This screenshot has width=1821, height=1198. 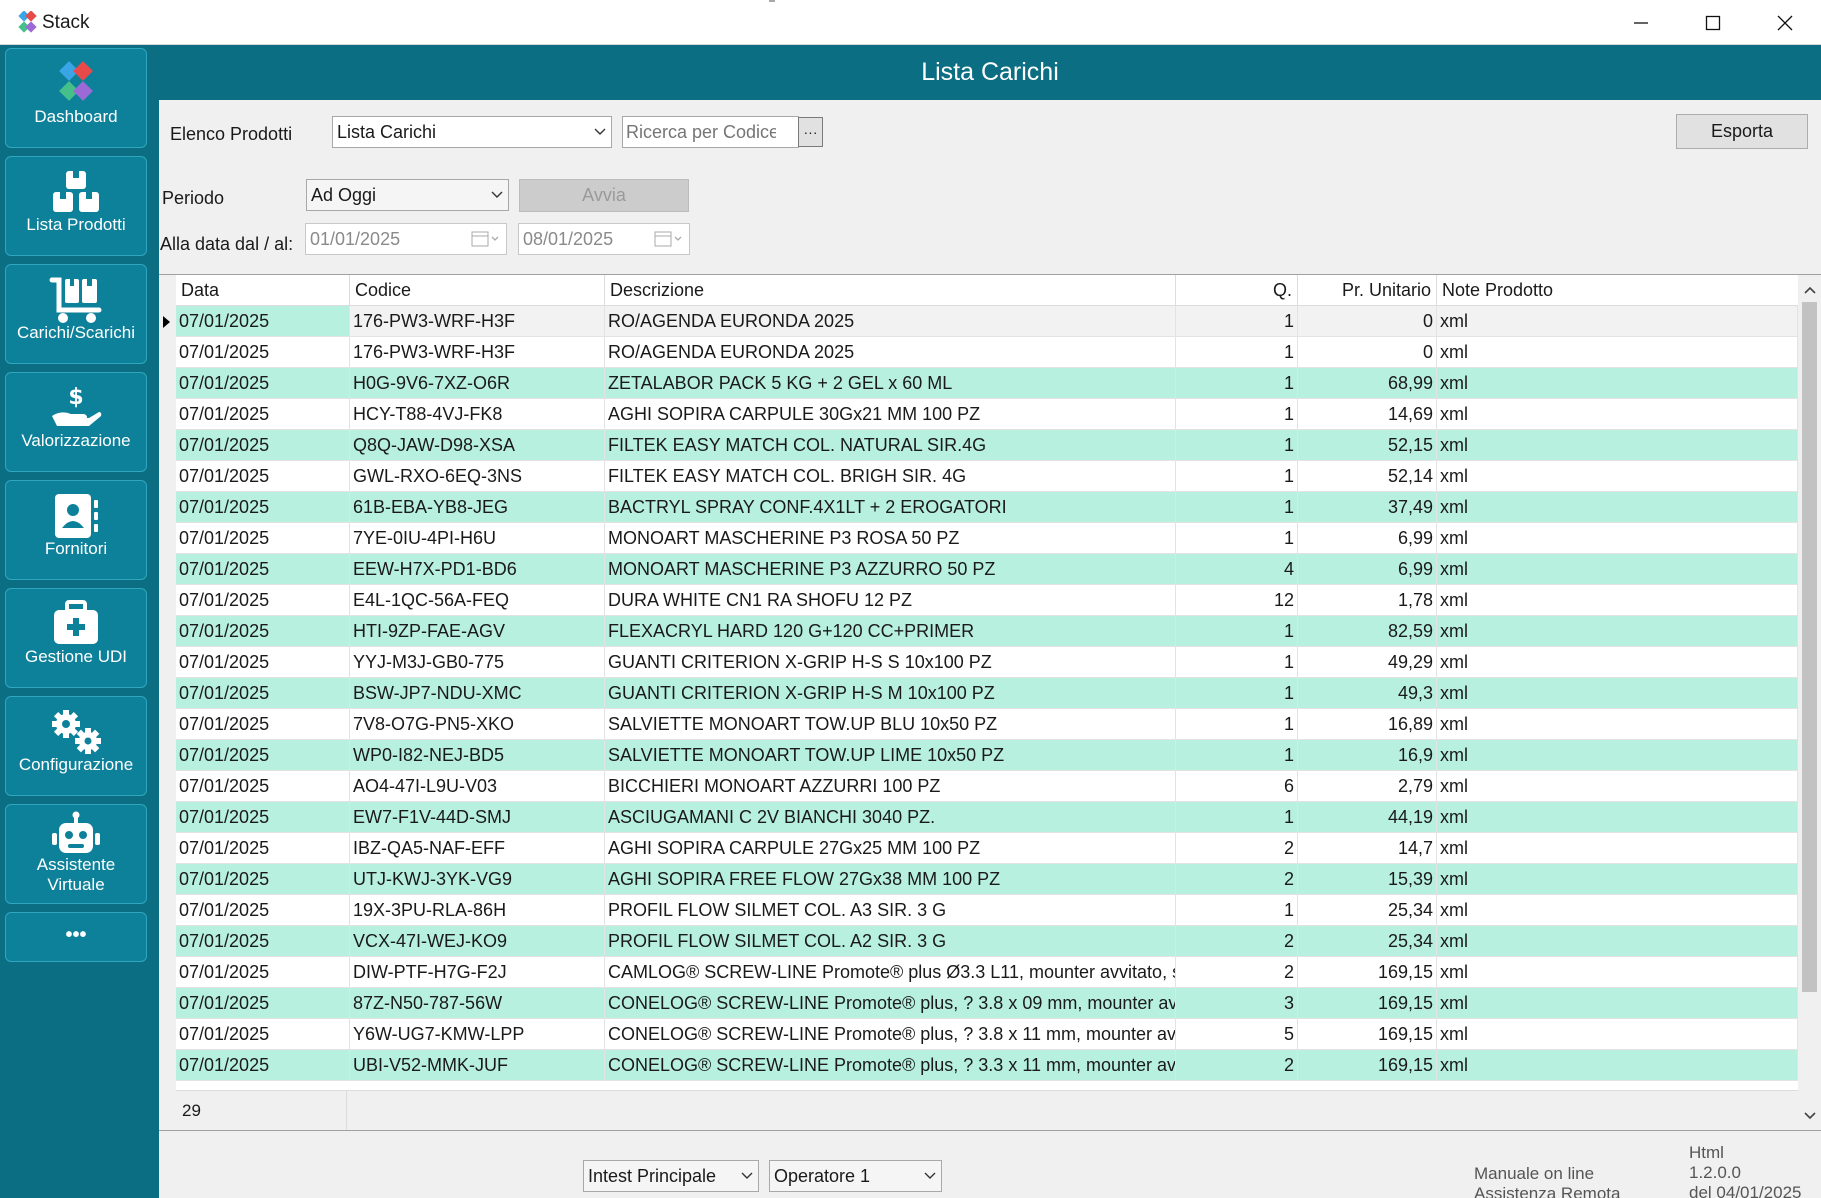 What do you see at coordinates (477, 476) in the screenshot?
I see `cell-codice: GWL-RXO-6EQ-3NS` at bounding box center [477, 476].